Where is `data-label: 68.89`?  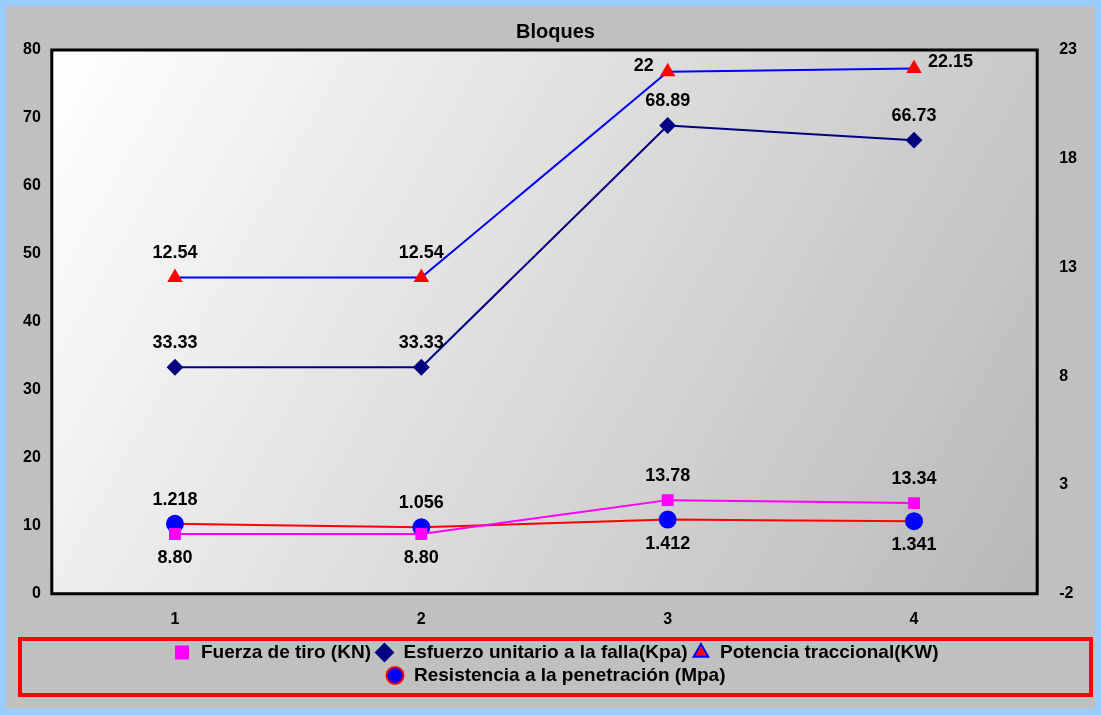
data-label: 68.89 is located at coordinates (668, 100).